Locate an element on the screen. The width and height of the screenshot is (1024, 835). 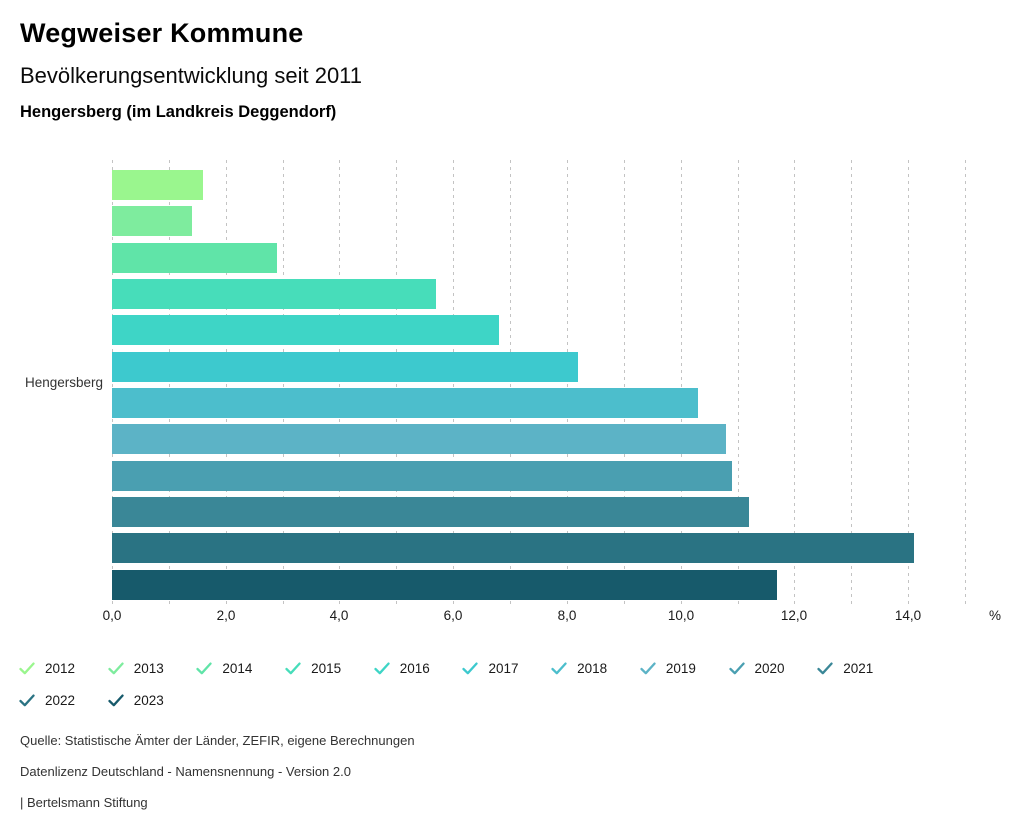
legend-label-2013: 2013 is located at coordinates (148, 668).